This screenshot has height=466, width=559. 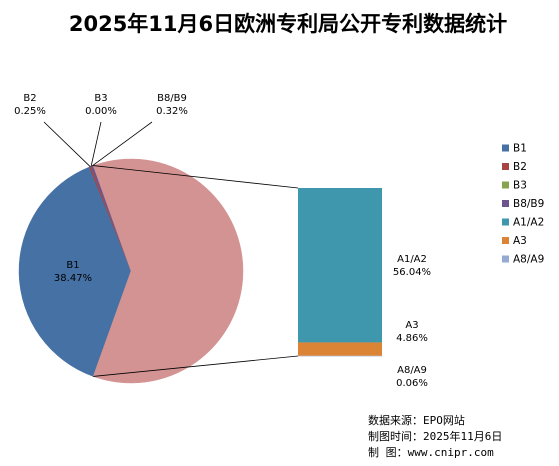 What do you see at coordinates (505, 148) in the screenshot?
I see `legend-swatch-b1` at bounding box center [505, 148].